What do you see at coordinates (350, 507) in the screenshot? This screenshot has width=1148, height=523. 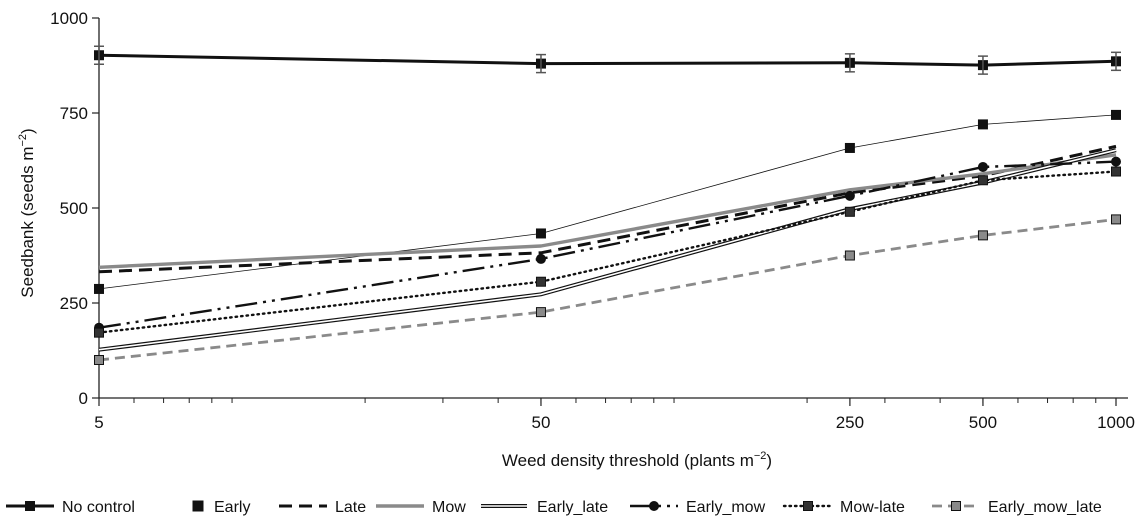 I see `legend-label-late: Late` at bounding box center [350, 507].